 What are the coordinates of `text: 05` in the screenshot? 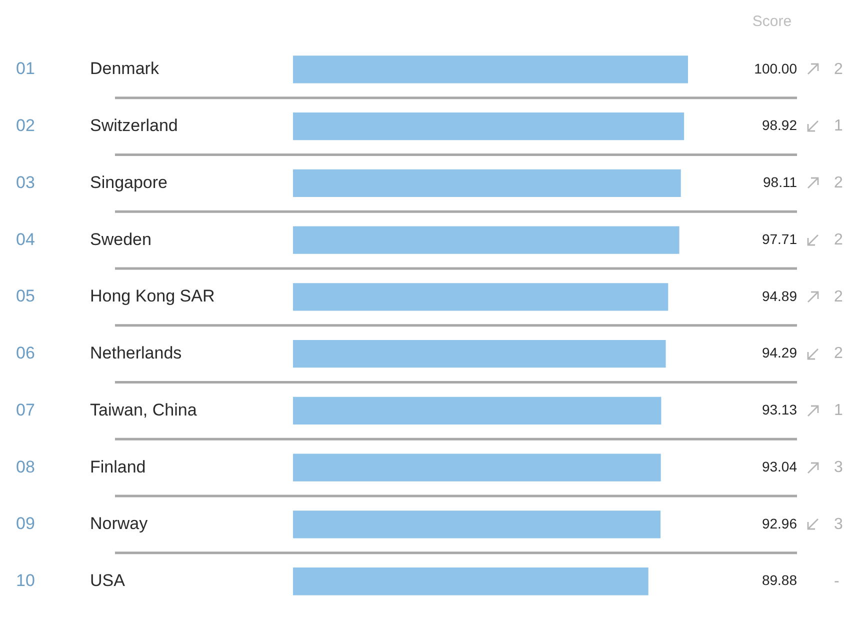 It's located at (25, 296).